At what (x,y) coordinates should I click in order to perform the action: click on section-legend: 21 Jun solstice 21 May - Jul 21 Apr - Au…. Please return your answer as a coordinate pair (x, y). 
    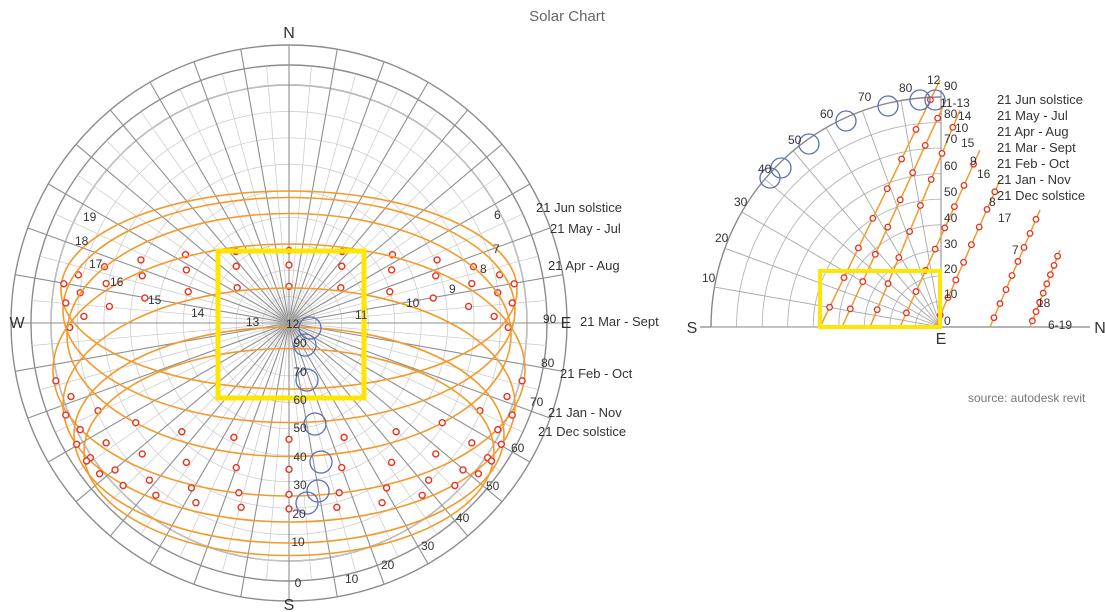
    Looking at the image, I should click on (1041, 147).